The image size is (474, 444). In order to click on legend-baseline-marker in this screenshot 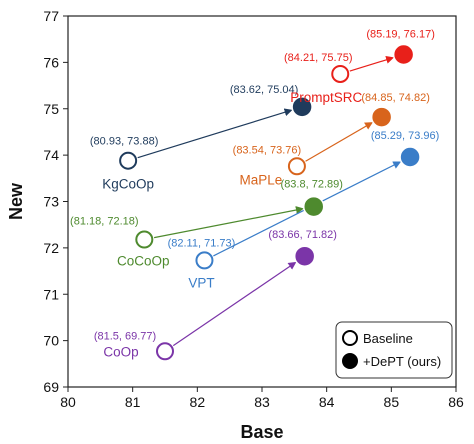, I will do `click(350, 338)`.